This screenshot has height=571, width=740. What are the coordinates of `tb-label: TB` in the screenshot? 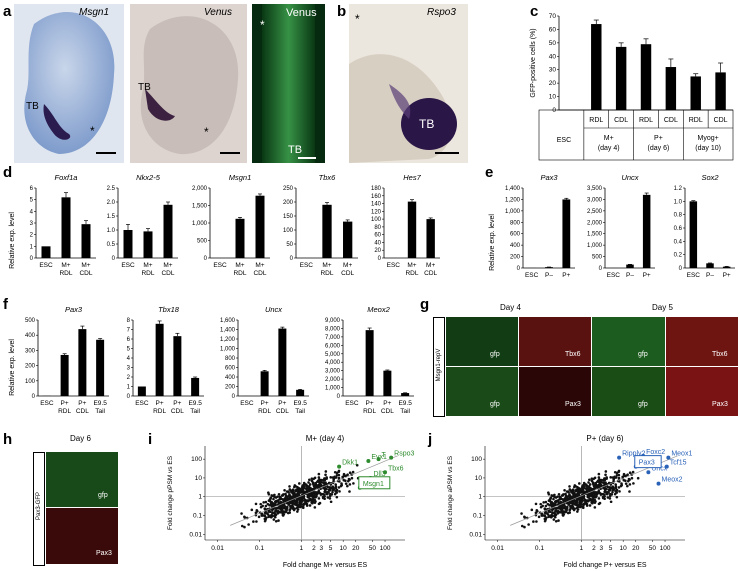 It's located at (427, 124).